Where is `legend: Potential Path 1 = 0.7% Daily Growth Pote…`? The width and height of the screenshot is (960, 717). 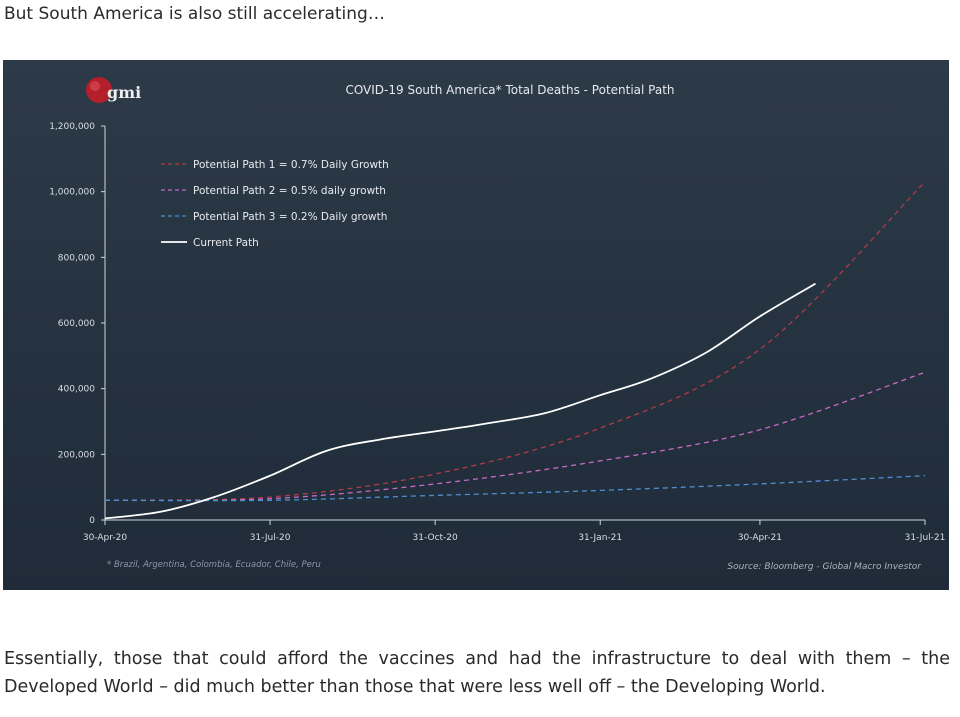 legend: Potential Path 1 = 0.7% Daily Growth Pote… is located at coordinates (275, 204).